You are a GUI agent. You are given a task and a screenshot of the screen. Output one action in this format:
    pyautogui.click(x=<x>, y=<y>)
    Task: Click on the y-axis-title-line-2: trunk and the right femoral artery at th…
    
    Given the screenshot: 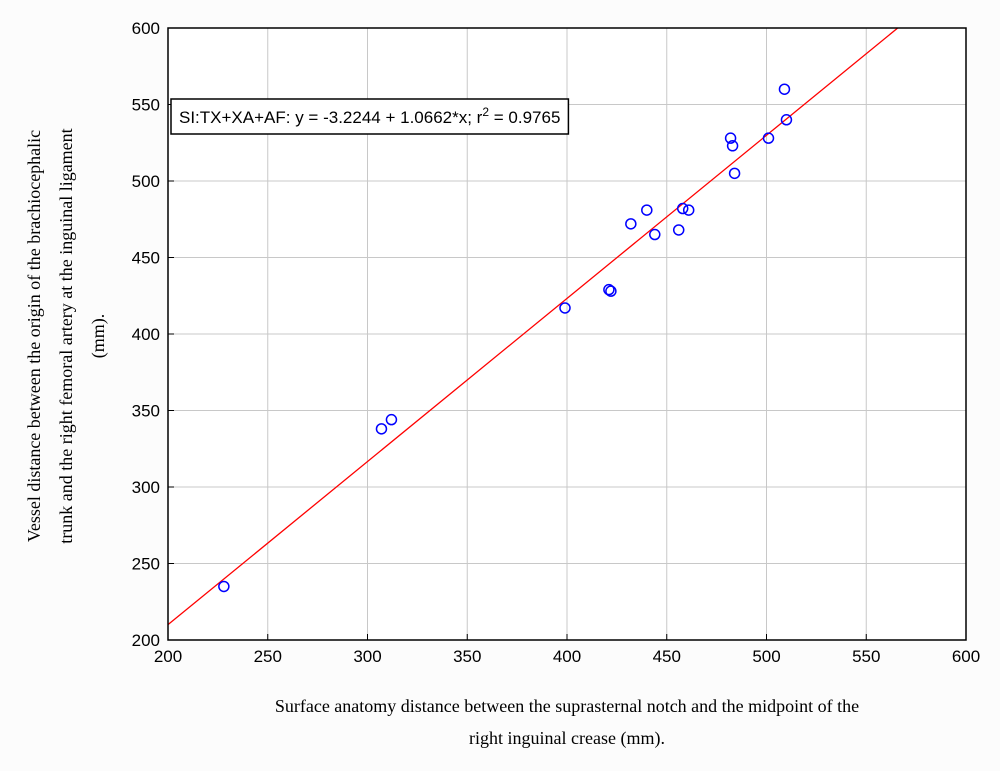 What is the action you would take?
    pyautogui.click(x=66, y=335)
    